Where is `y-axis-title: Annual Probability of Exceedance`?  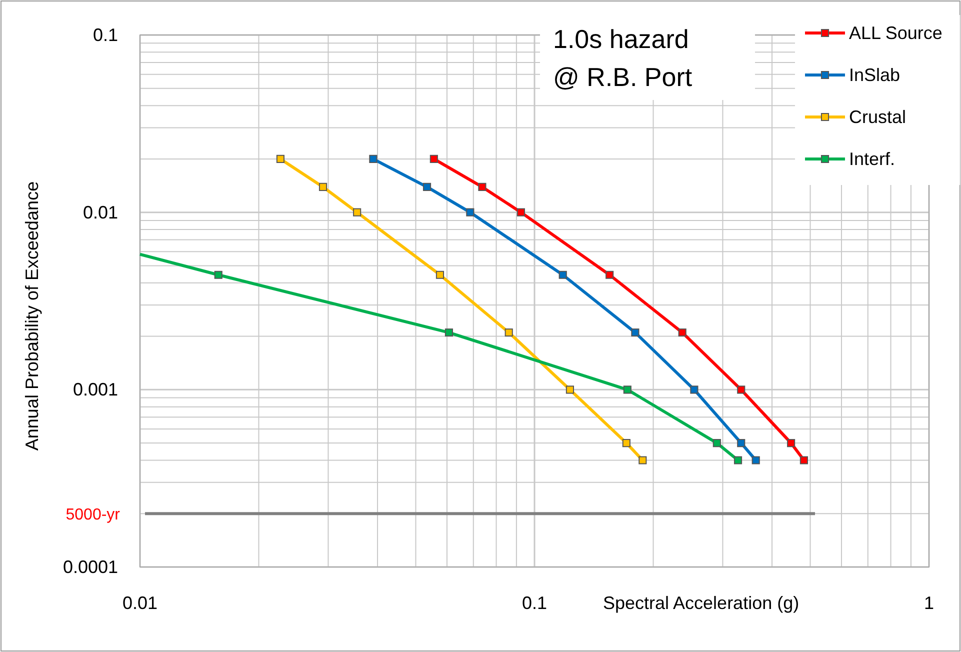
y-axis-title: Annual Probability of Exceedance is located at coordinates (32, 316).